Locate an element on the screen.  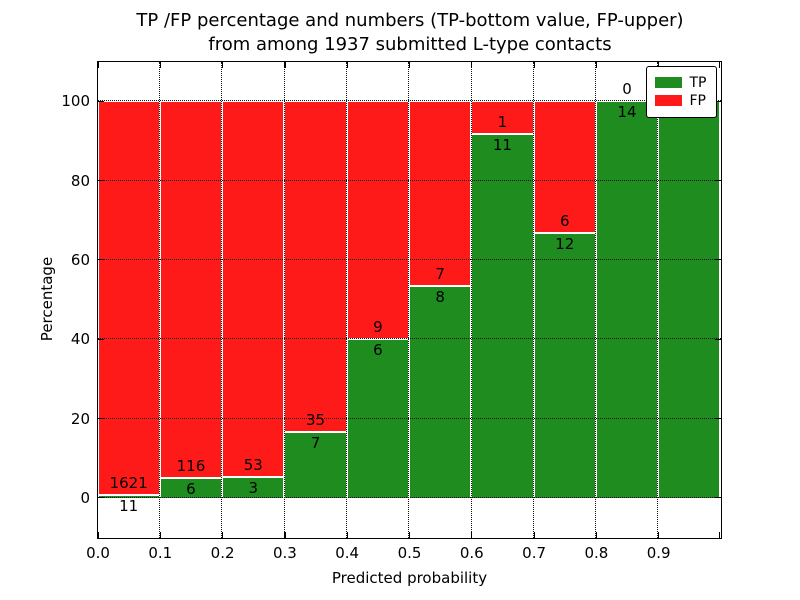
x-tick-label: 0.6 is located at coordinates (471, 553).